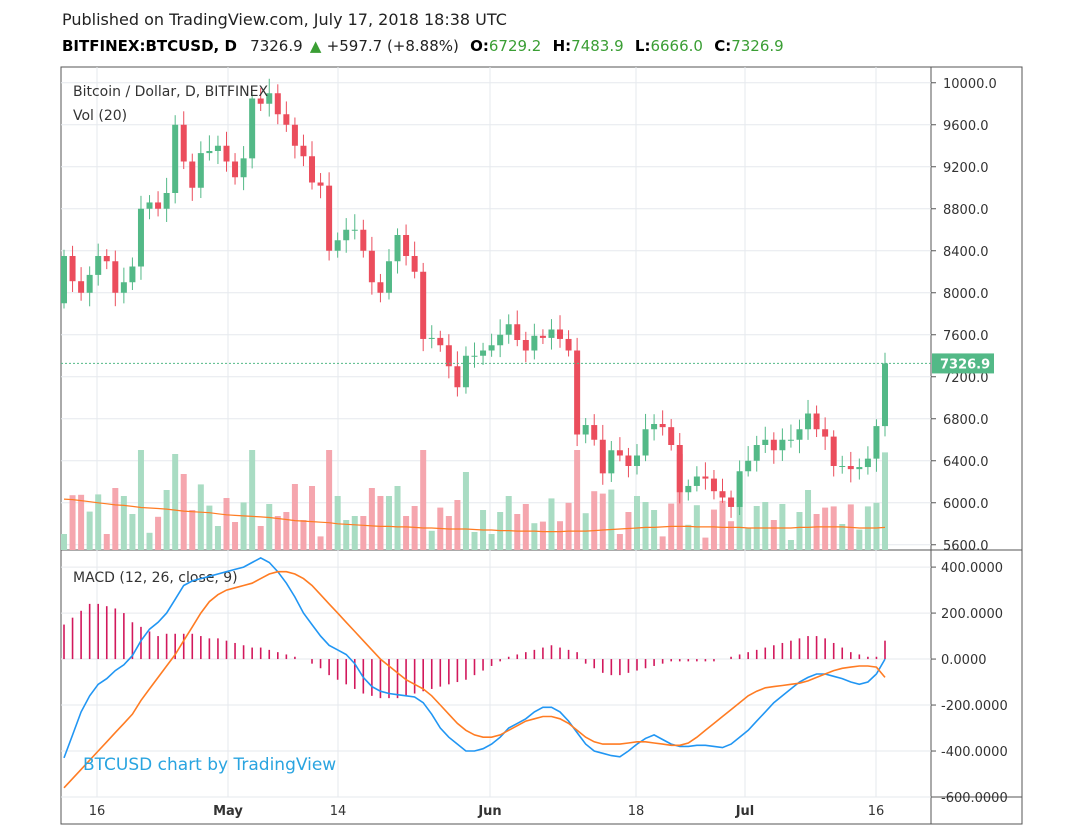 This screenshot has width=1078, height=829. I want to click on price-pane-title: Bitcoin / Dollar, D, BITFINEX, so click(170, 92).